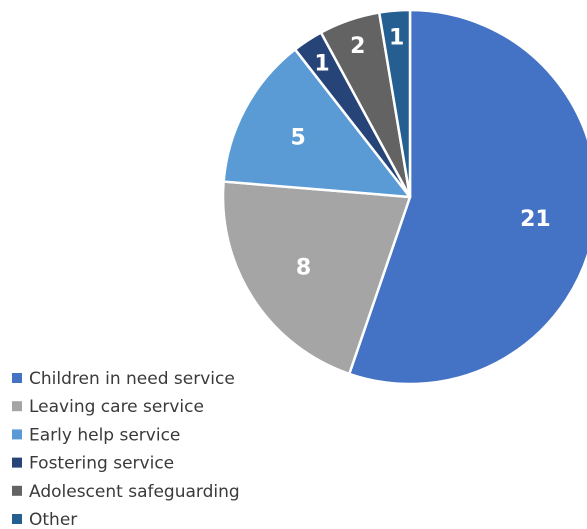  I want to click on legend-item-early-help-service: Early help service, so click(96, 435).